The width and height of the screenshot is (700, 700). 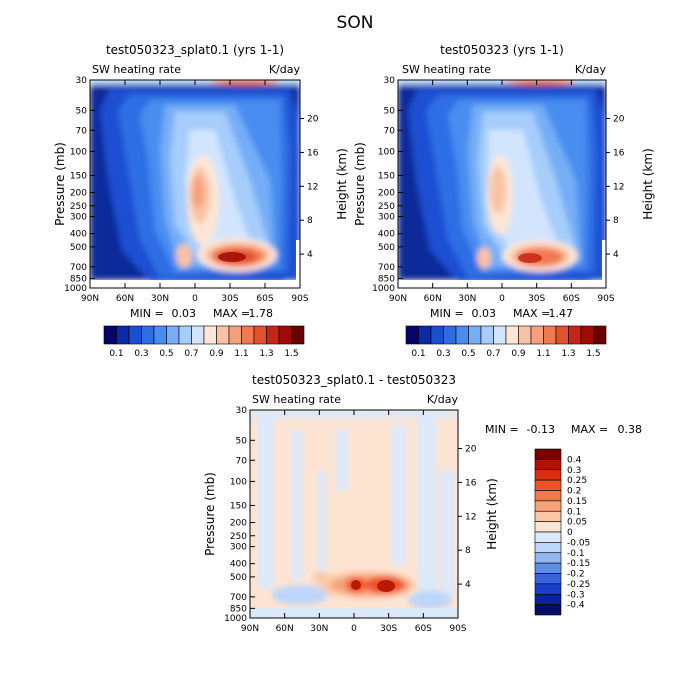 I want to click on panel-2-x-tick-label: 90S, so click(x=605, y=299).